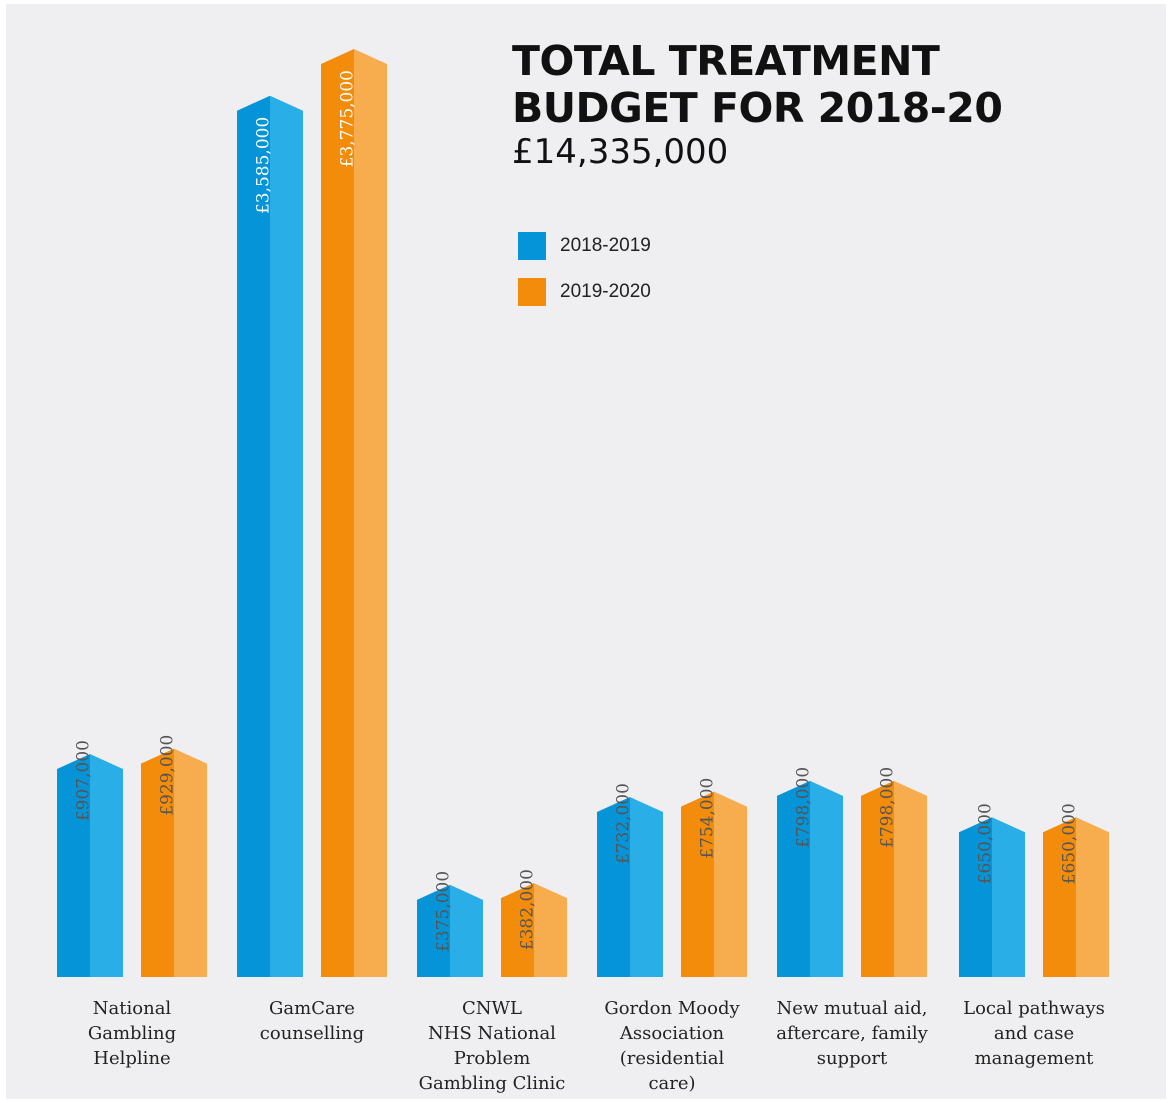 The height and width of the screenshot is (1103, 1170). What do you see at coordinates (708, 818) in the screenshot?
I see `value-label: £754,000` at bounding box center [708, 818].